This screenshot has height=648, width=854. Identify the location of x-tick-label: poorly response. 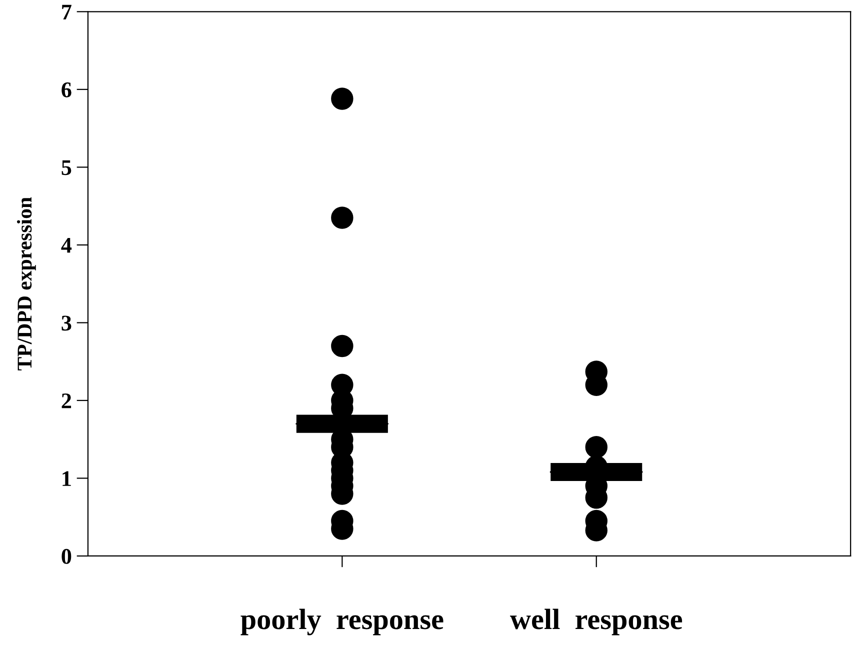
(342, 622).